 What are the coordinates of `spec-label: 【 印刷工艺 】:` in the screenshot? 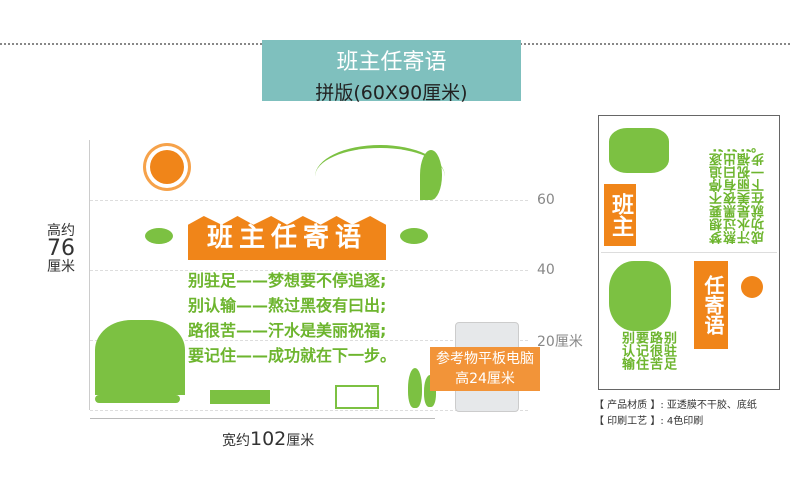 It's located at (629, 421).